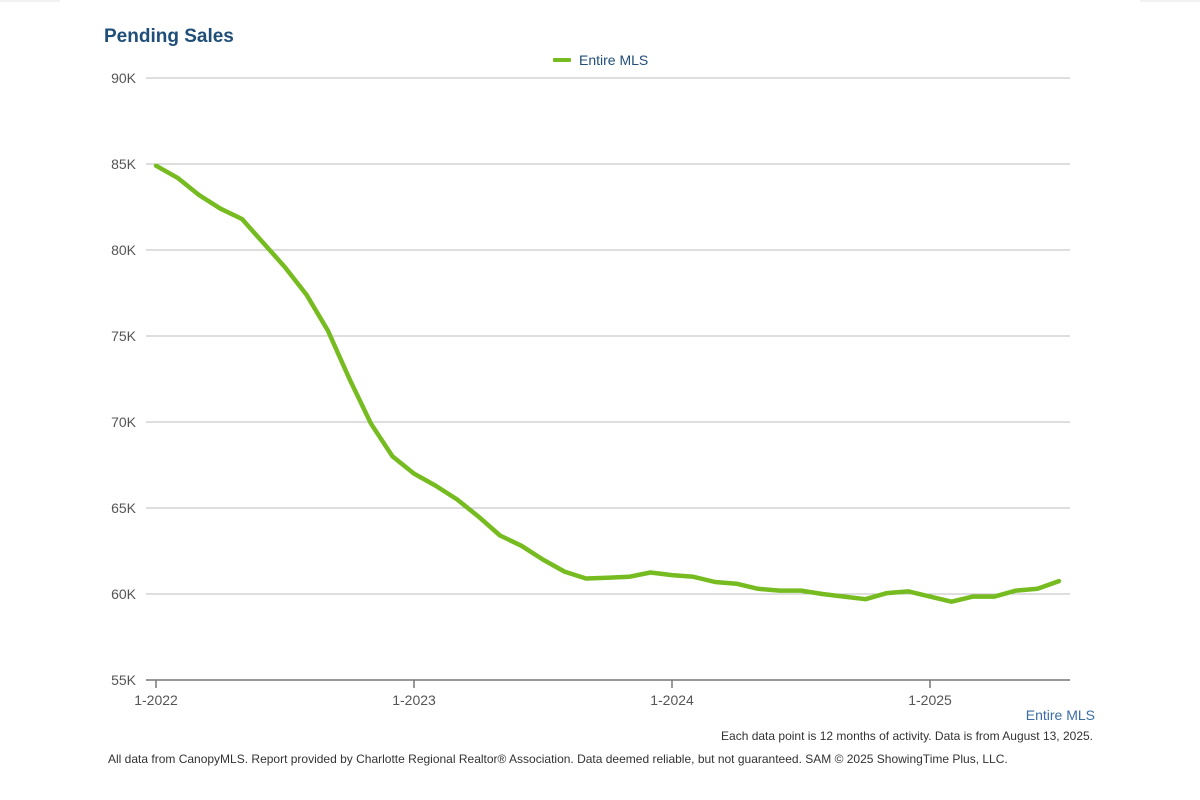 This screenshot has height=800, width=1200. What do you see at coordinates (124, 508) in the screenshot?
I see `y-tick-label: 65K` at bounding box center [124, 508].